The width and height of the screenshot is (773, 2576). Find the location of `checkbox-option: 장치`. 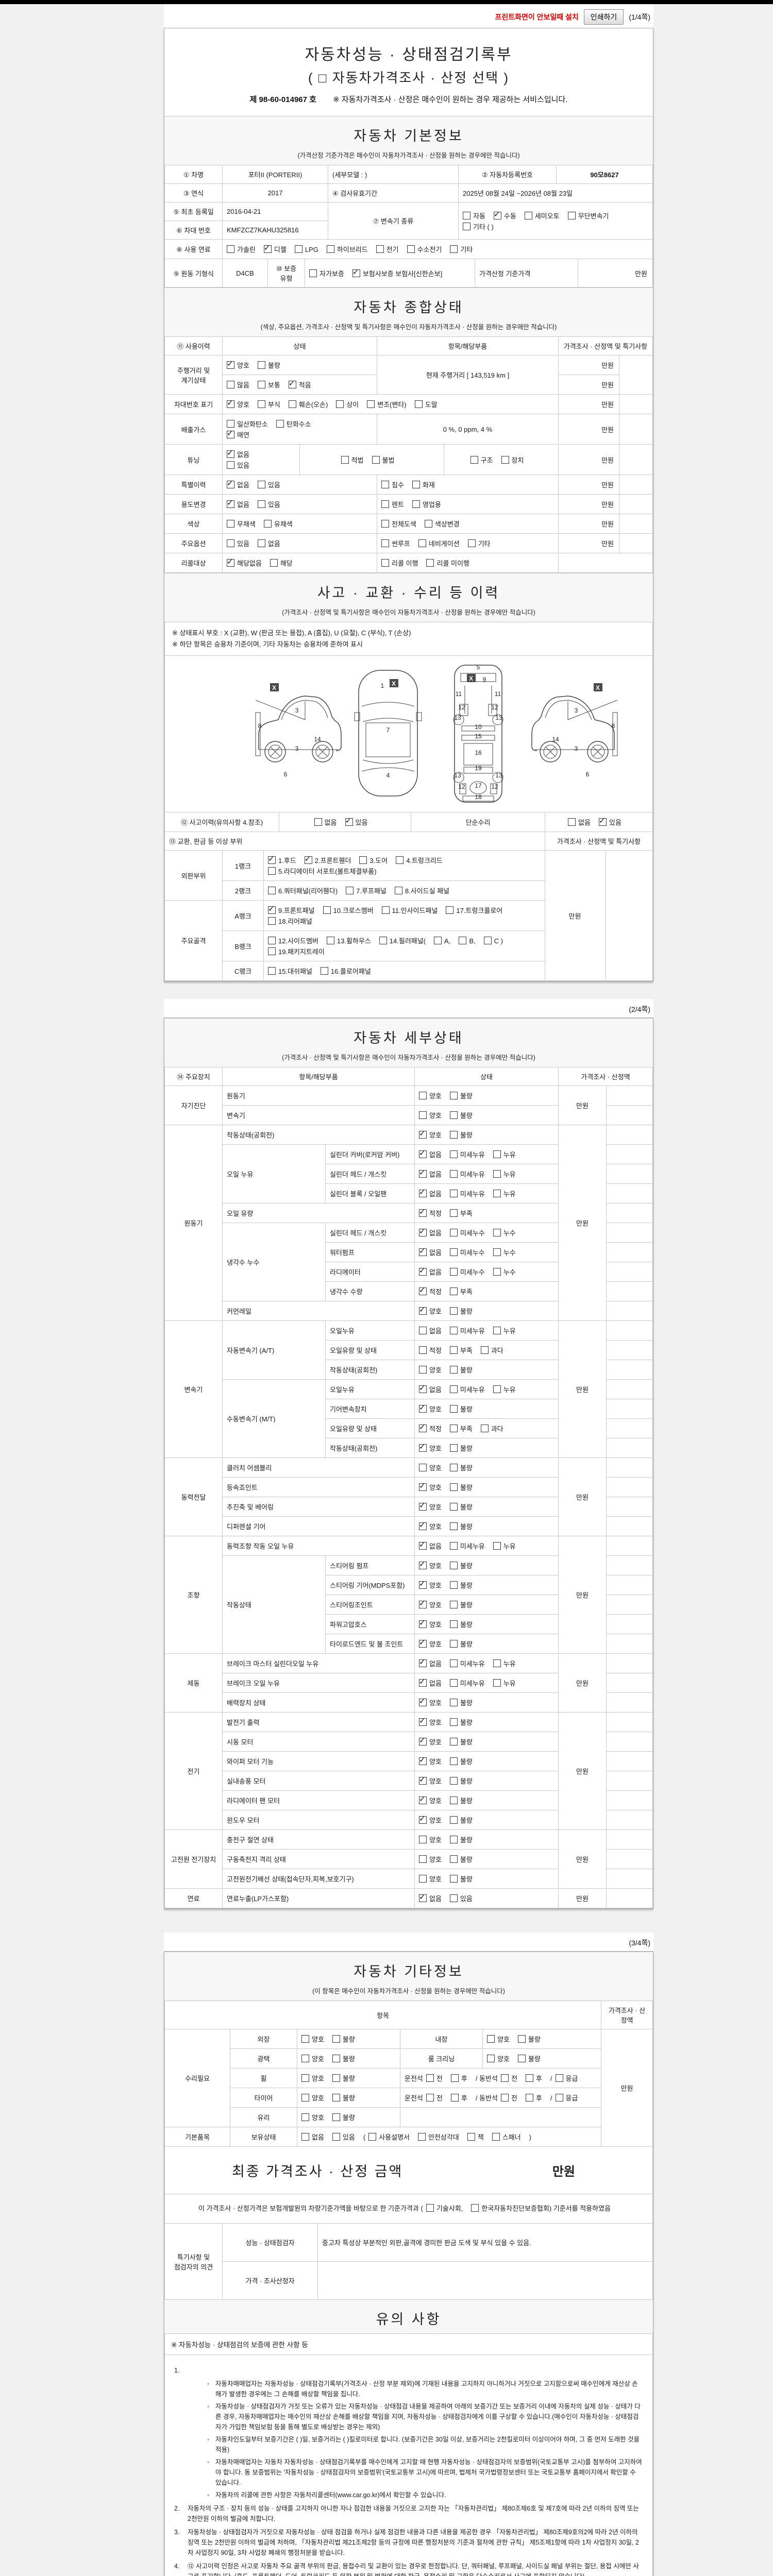

checkbox-option: 장치 is located at coordinates (512, 459).